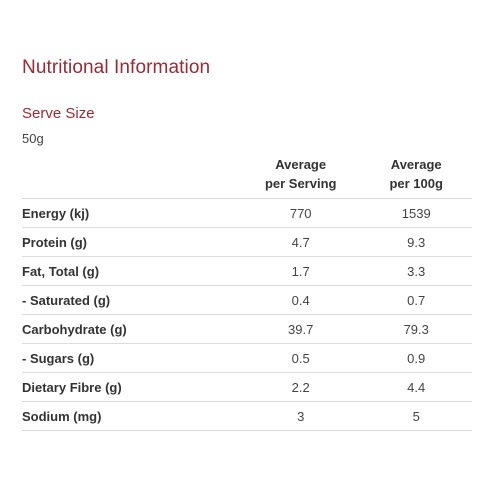 The width and height of the screenshot is (483, 483). Describe the element at coordinates (131, 271) in the screenshot. I see `row-label: Fat, Total (g)` at that location.